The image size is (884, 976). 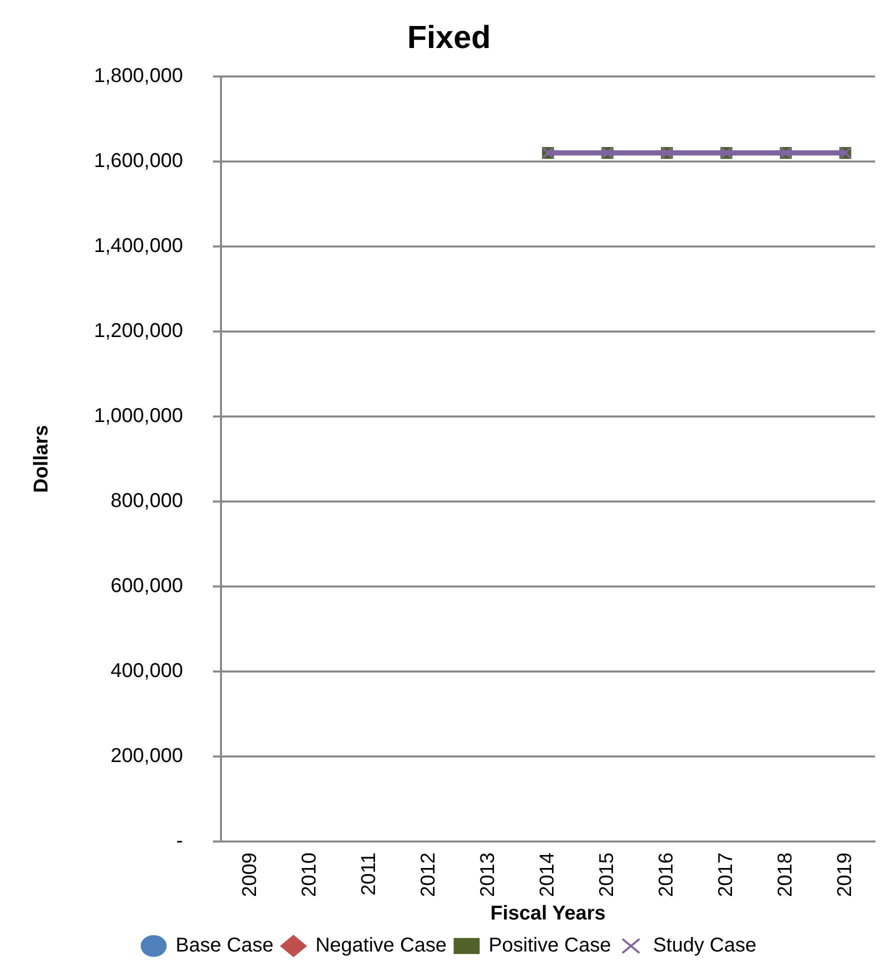 I want to click on y-tick-label: 600,000, so click(x=146, y=585).